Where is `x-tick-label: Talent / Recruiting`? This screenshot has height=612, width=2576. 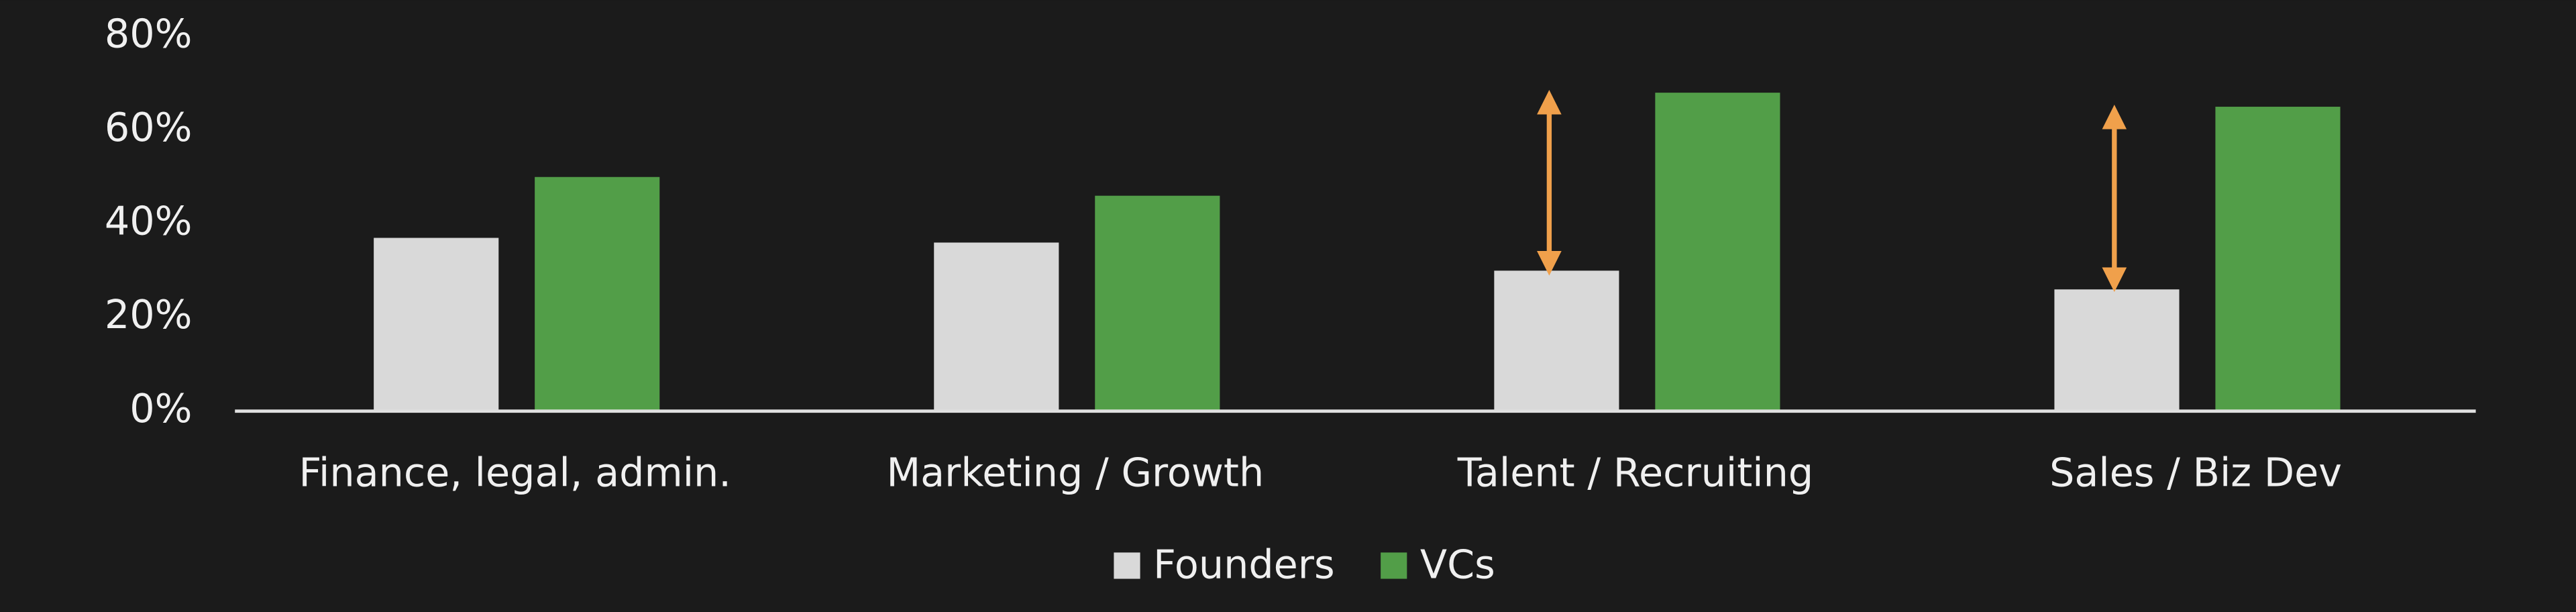 x-tick-label: Talent / Recruiting is located at coordinates (1635, 472).